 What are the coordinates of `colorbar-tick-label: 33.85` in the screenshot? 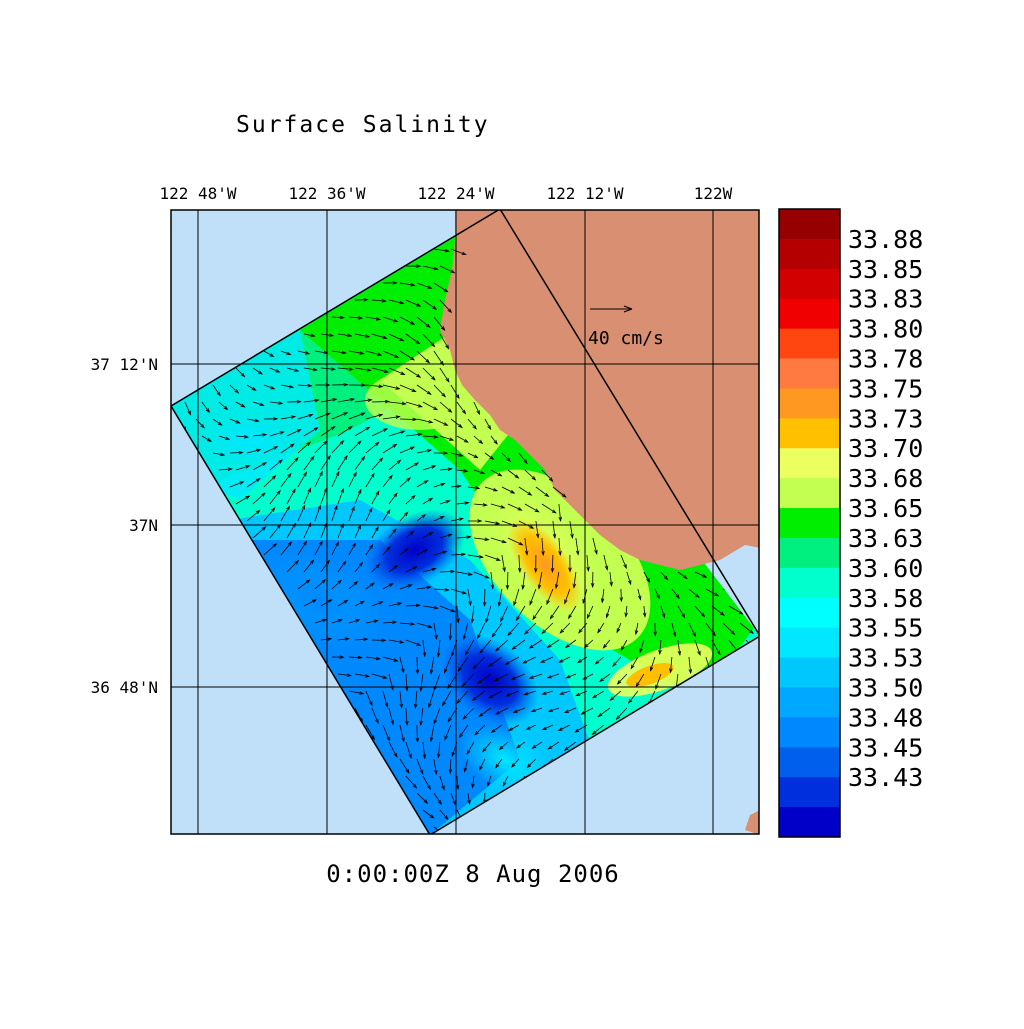 It's located at (885, 269).